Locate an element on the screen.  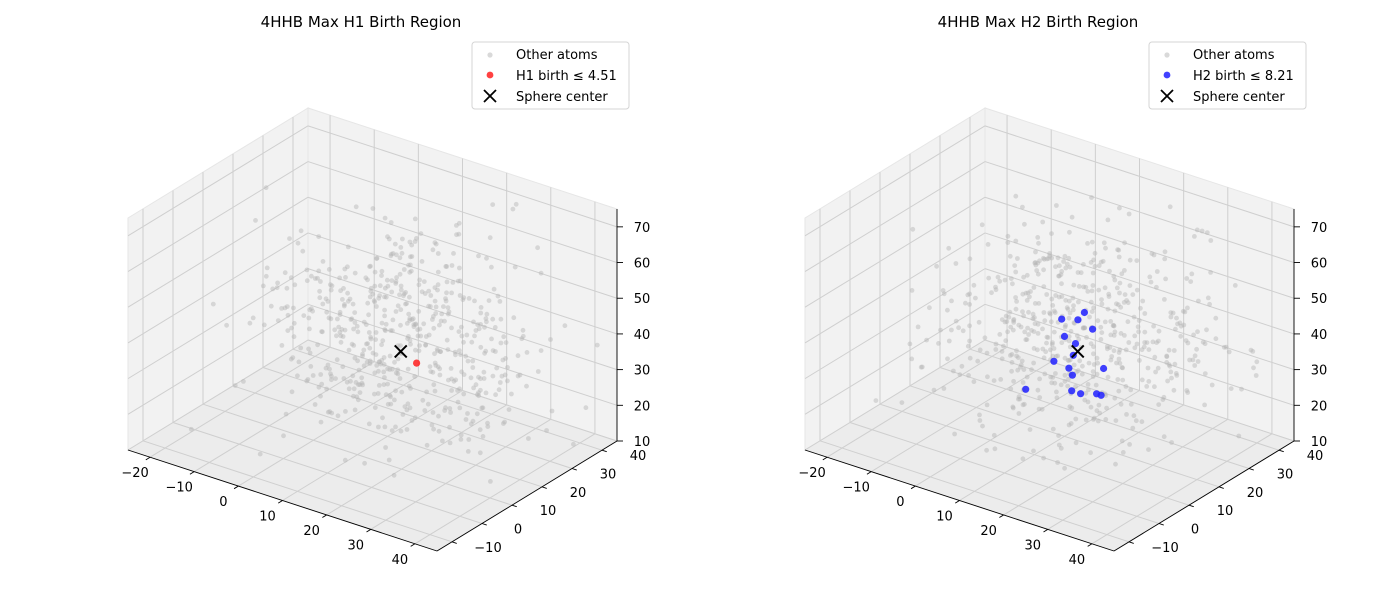
x-tick-label: 10 is located at coordinates (267, 517).